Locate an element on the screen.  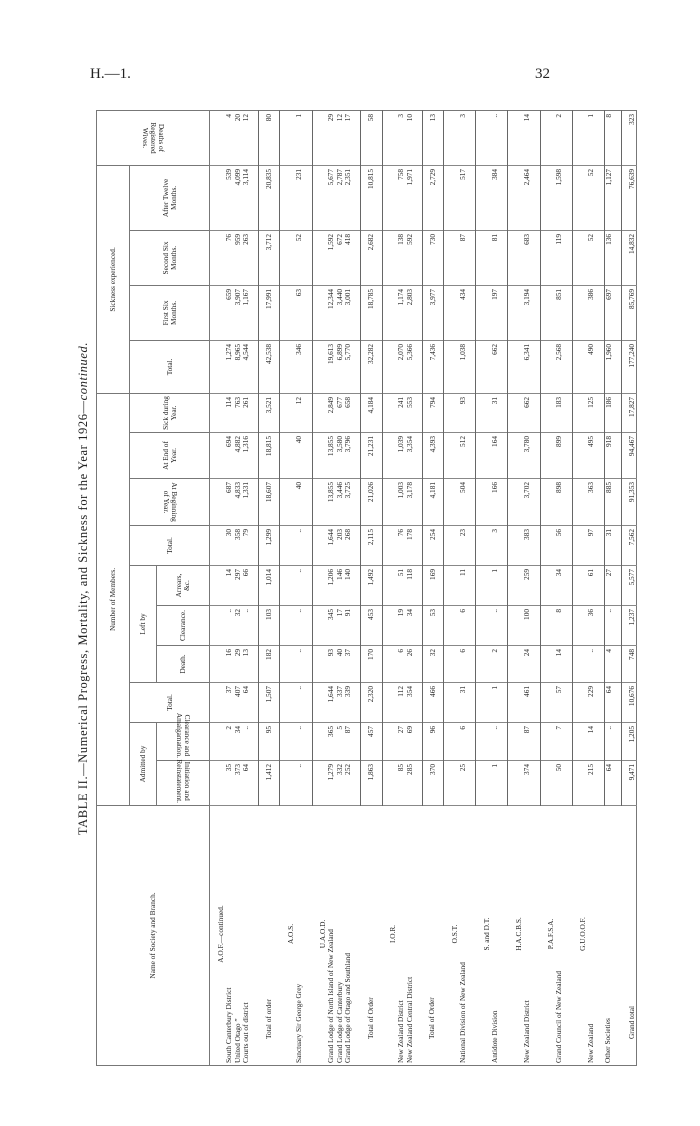
header-arrears: Arrears, &c. is located at coordinates (183, 585).